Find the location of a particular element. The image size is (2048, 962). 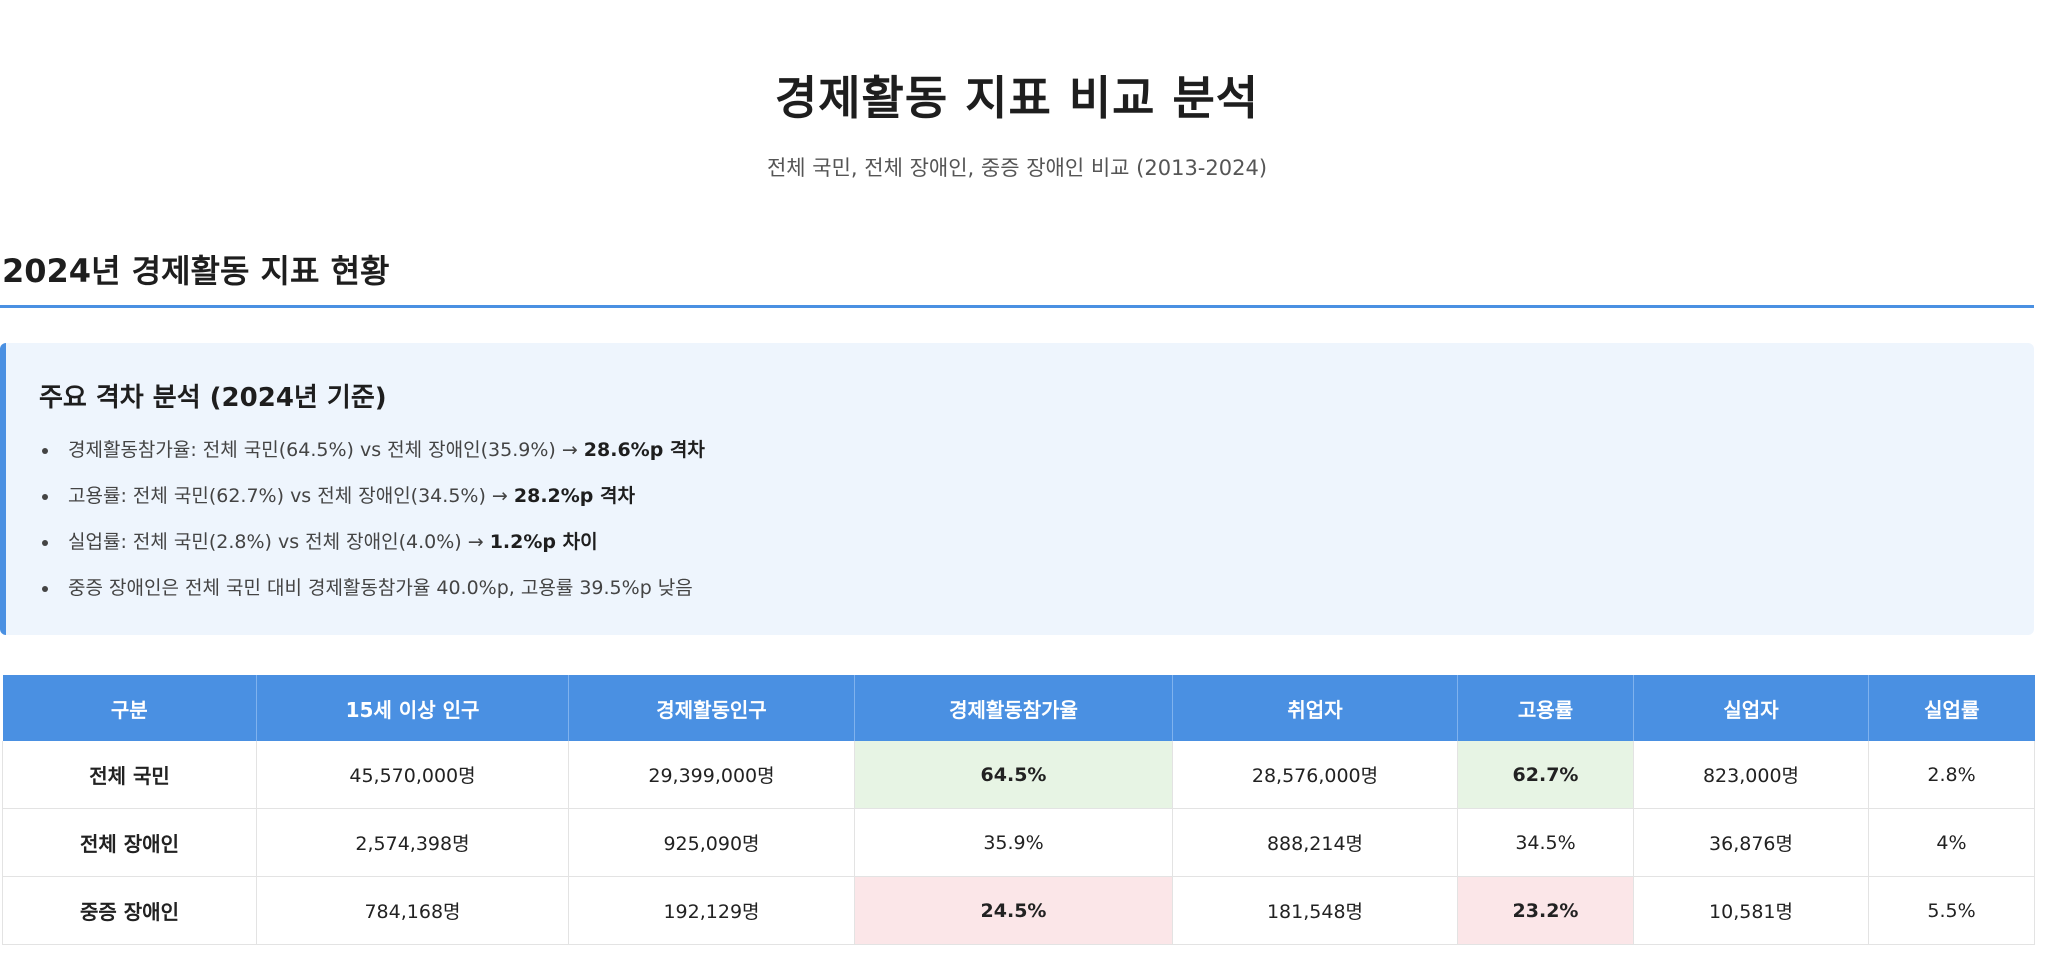

row-label: 전체 장애인 is located at coordinates (129, 842).